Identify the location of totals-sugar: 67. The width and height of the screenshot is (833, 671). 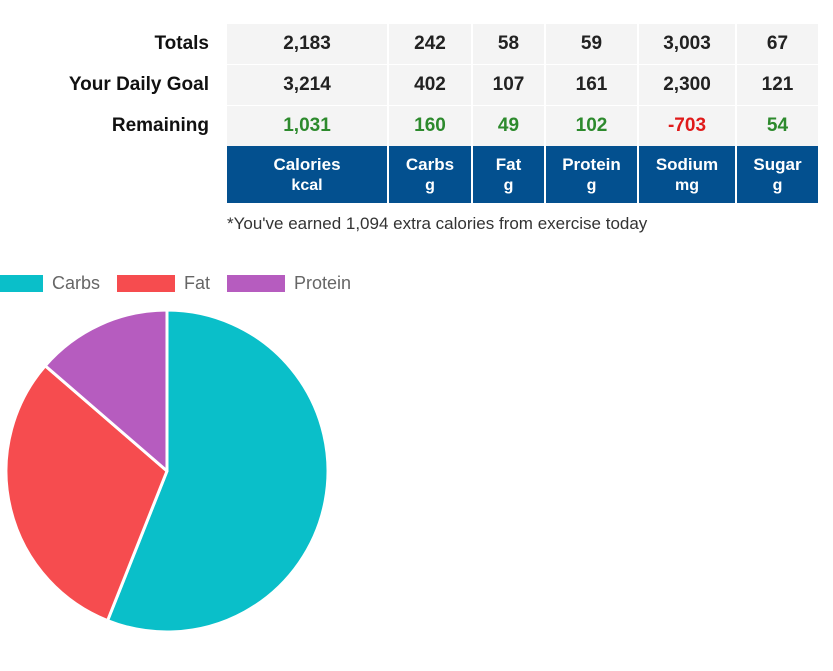
(777, 44).